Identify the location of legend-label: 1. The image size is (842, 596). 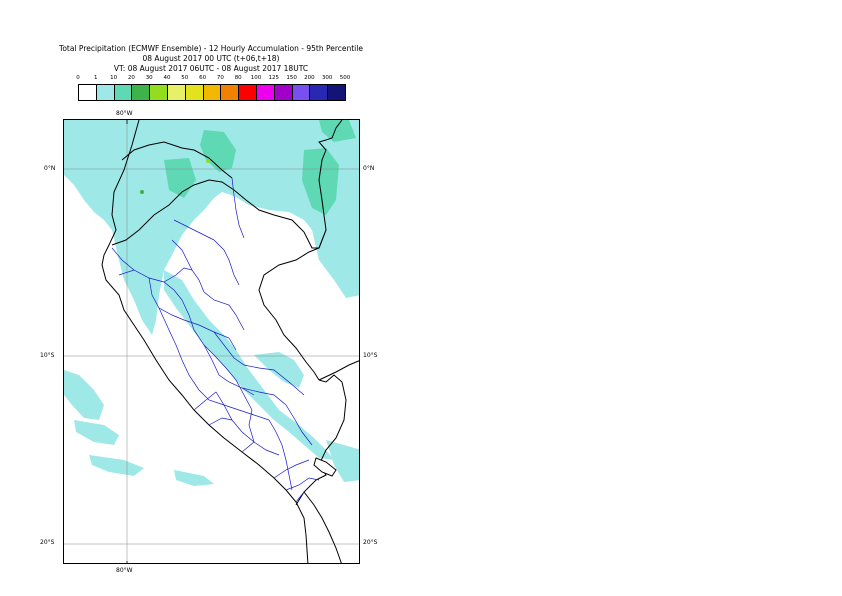
(96, 78).